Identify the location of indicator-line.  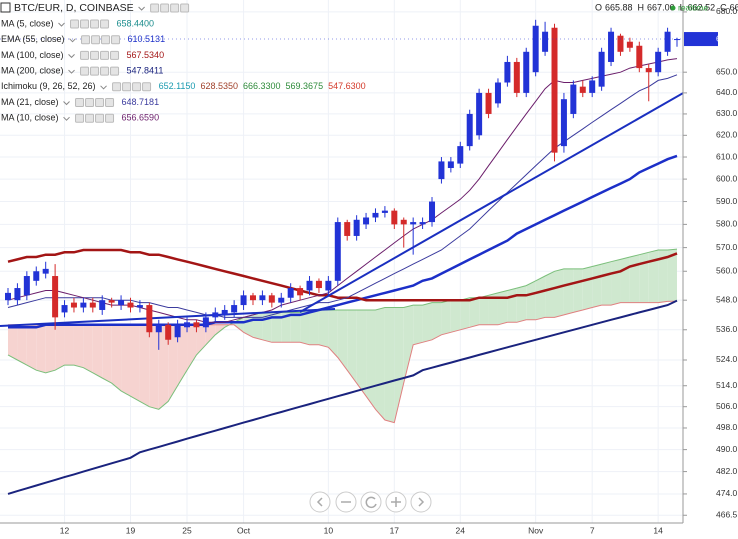
(342, 275).